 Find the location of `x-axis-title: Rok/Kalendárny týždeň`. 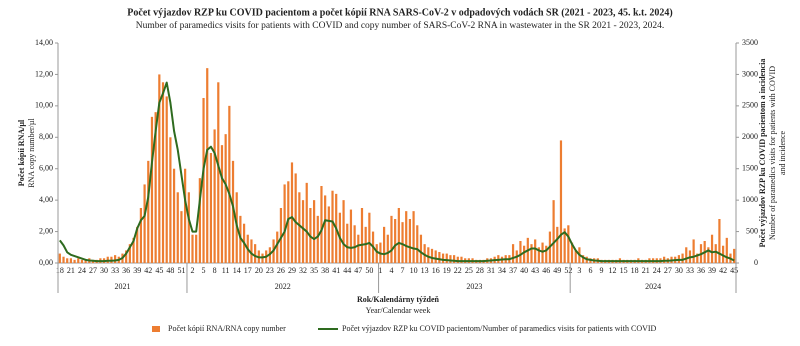

x-axis-title: Rok/Kalendárny týždeň is located at coordinates (398, 299).